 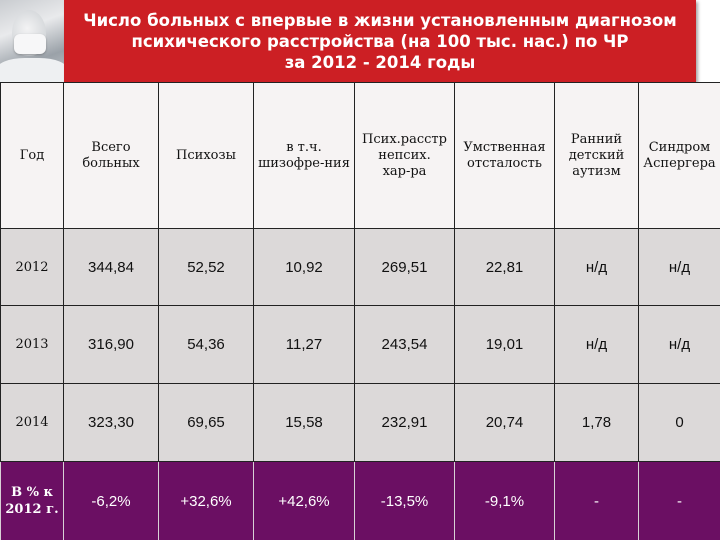 I want to click on header-intellectual-disability: Умственная отсталость, so click(x=504, y=155).